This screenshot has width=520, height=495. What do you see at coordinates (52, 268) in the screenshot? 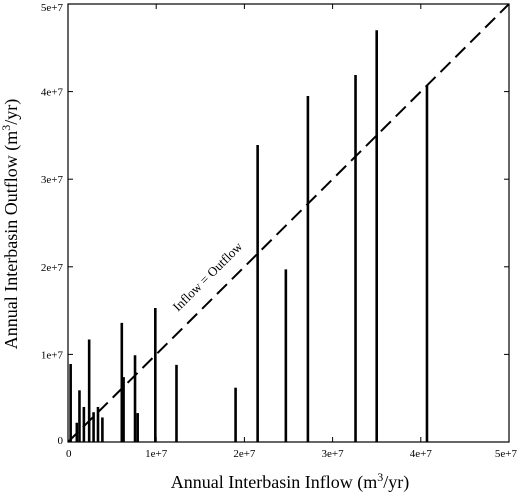
I see `y-tick-label: 2e+7` at bounding box center [52, 268].